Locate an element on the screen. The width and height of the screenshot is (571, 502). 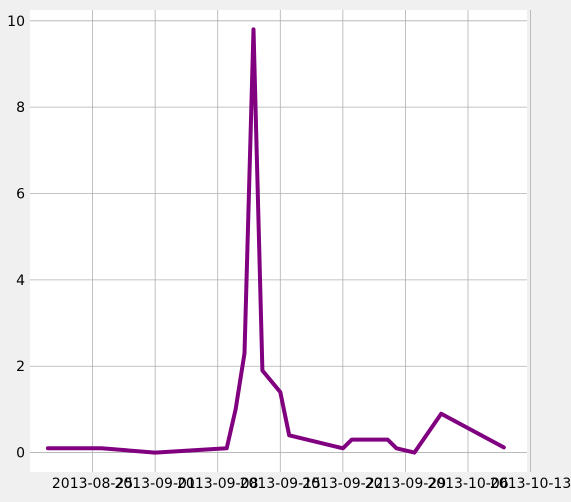
y-axis-ticks: 0 2 4 6 8 10 is located at coordinates (16, 238).